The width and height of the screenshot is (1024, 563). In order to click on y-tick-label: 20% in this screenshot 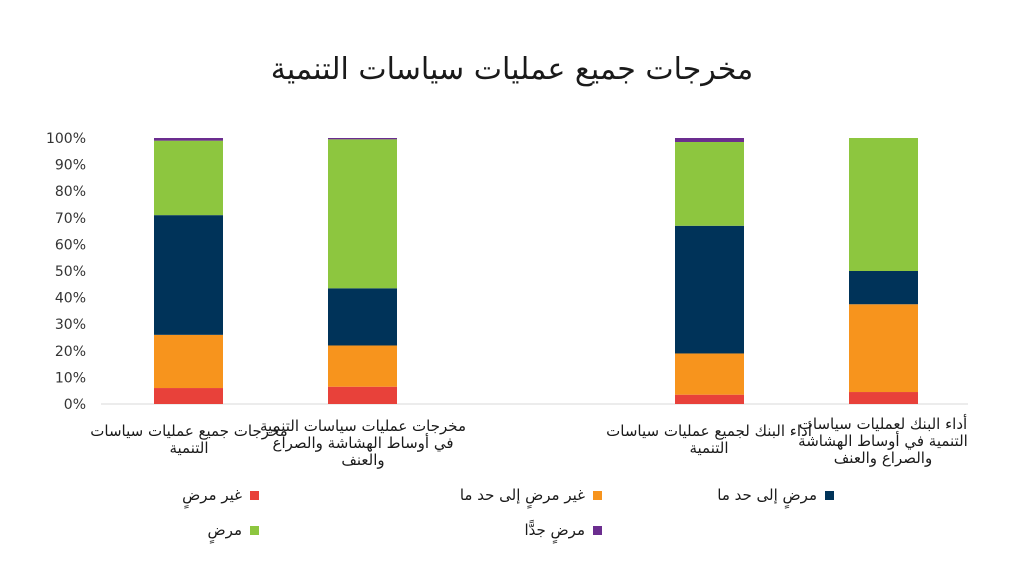, I will do `click(70, 352)`.